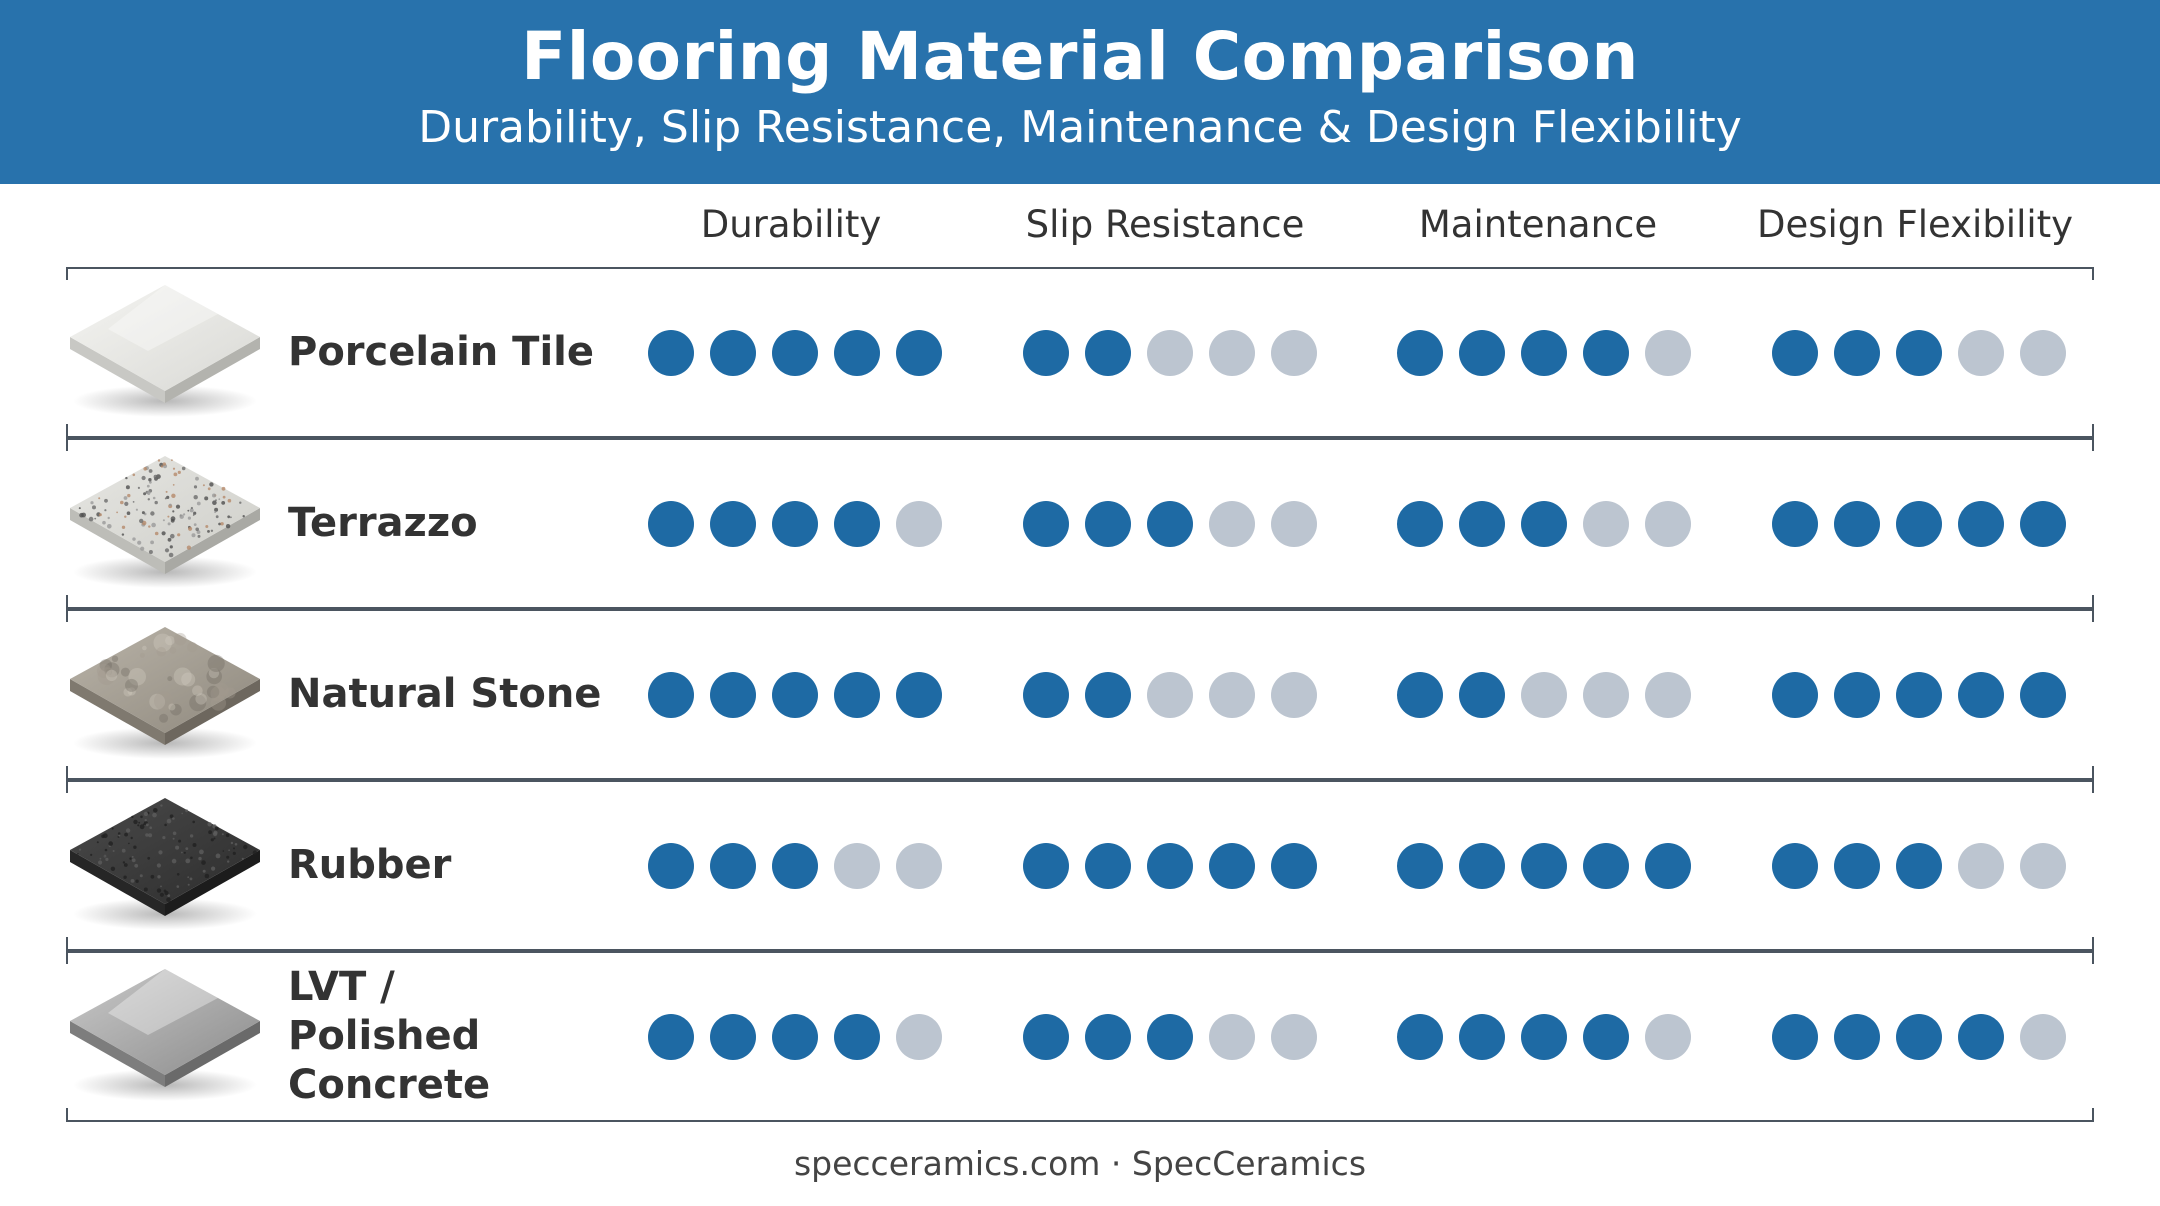 The width and height of the screenshot is (2160, 1206). I want to click on table-row-lvt-polished-concrete: LVT / Polished Concrete, so click(1080, 1036).